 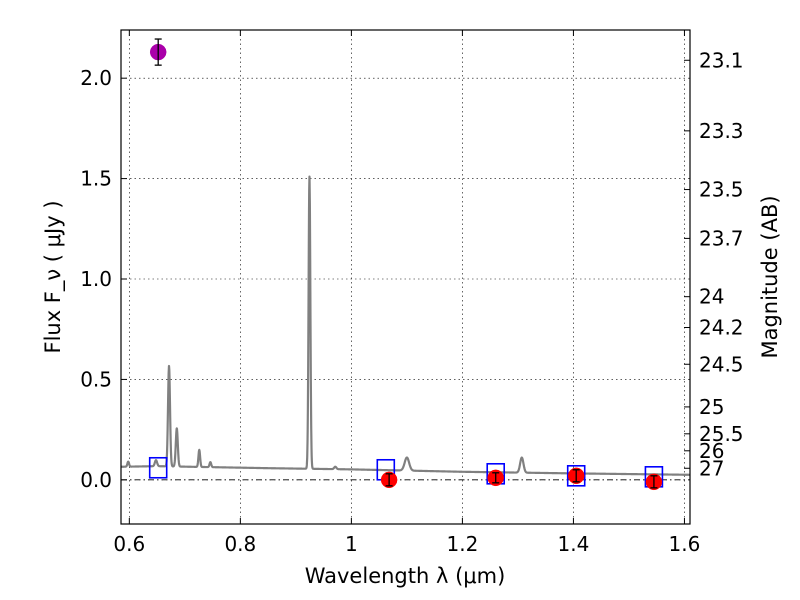 What do you see at coordinates (96, 78) in the screenshot?
I see `y-tick-label: 2.0` at bounding box center [96, 78].